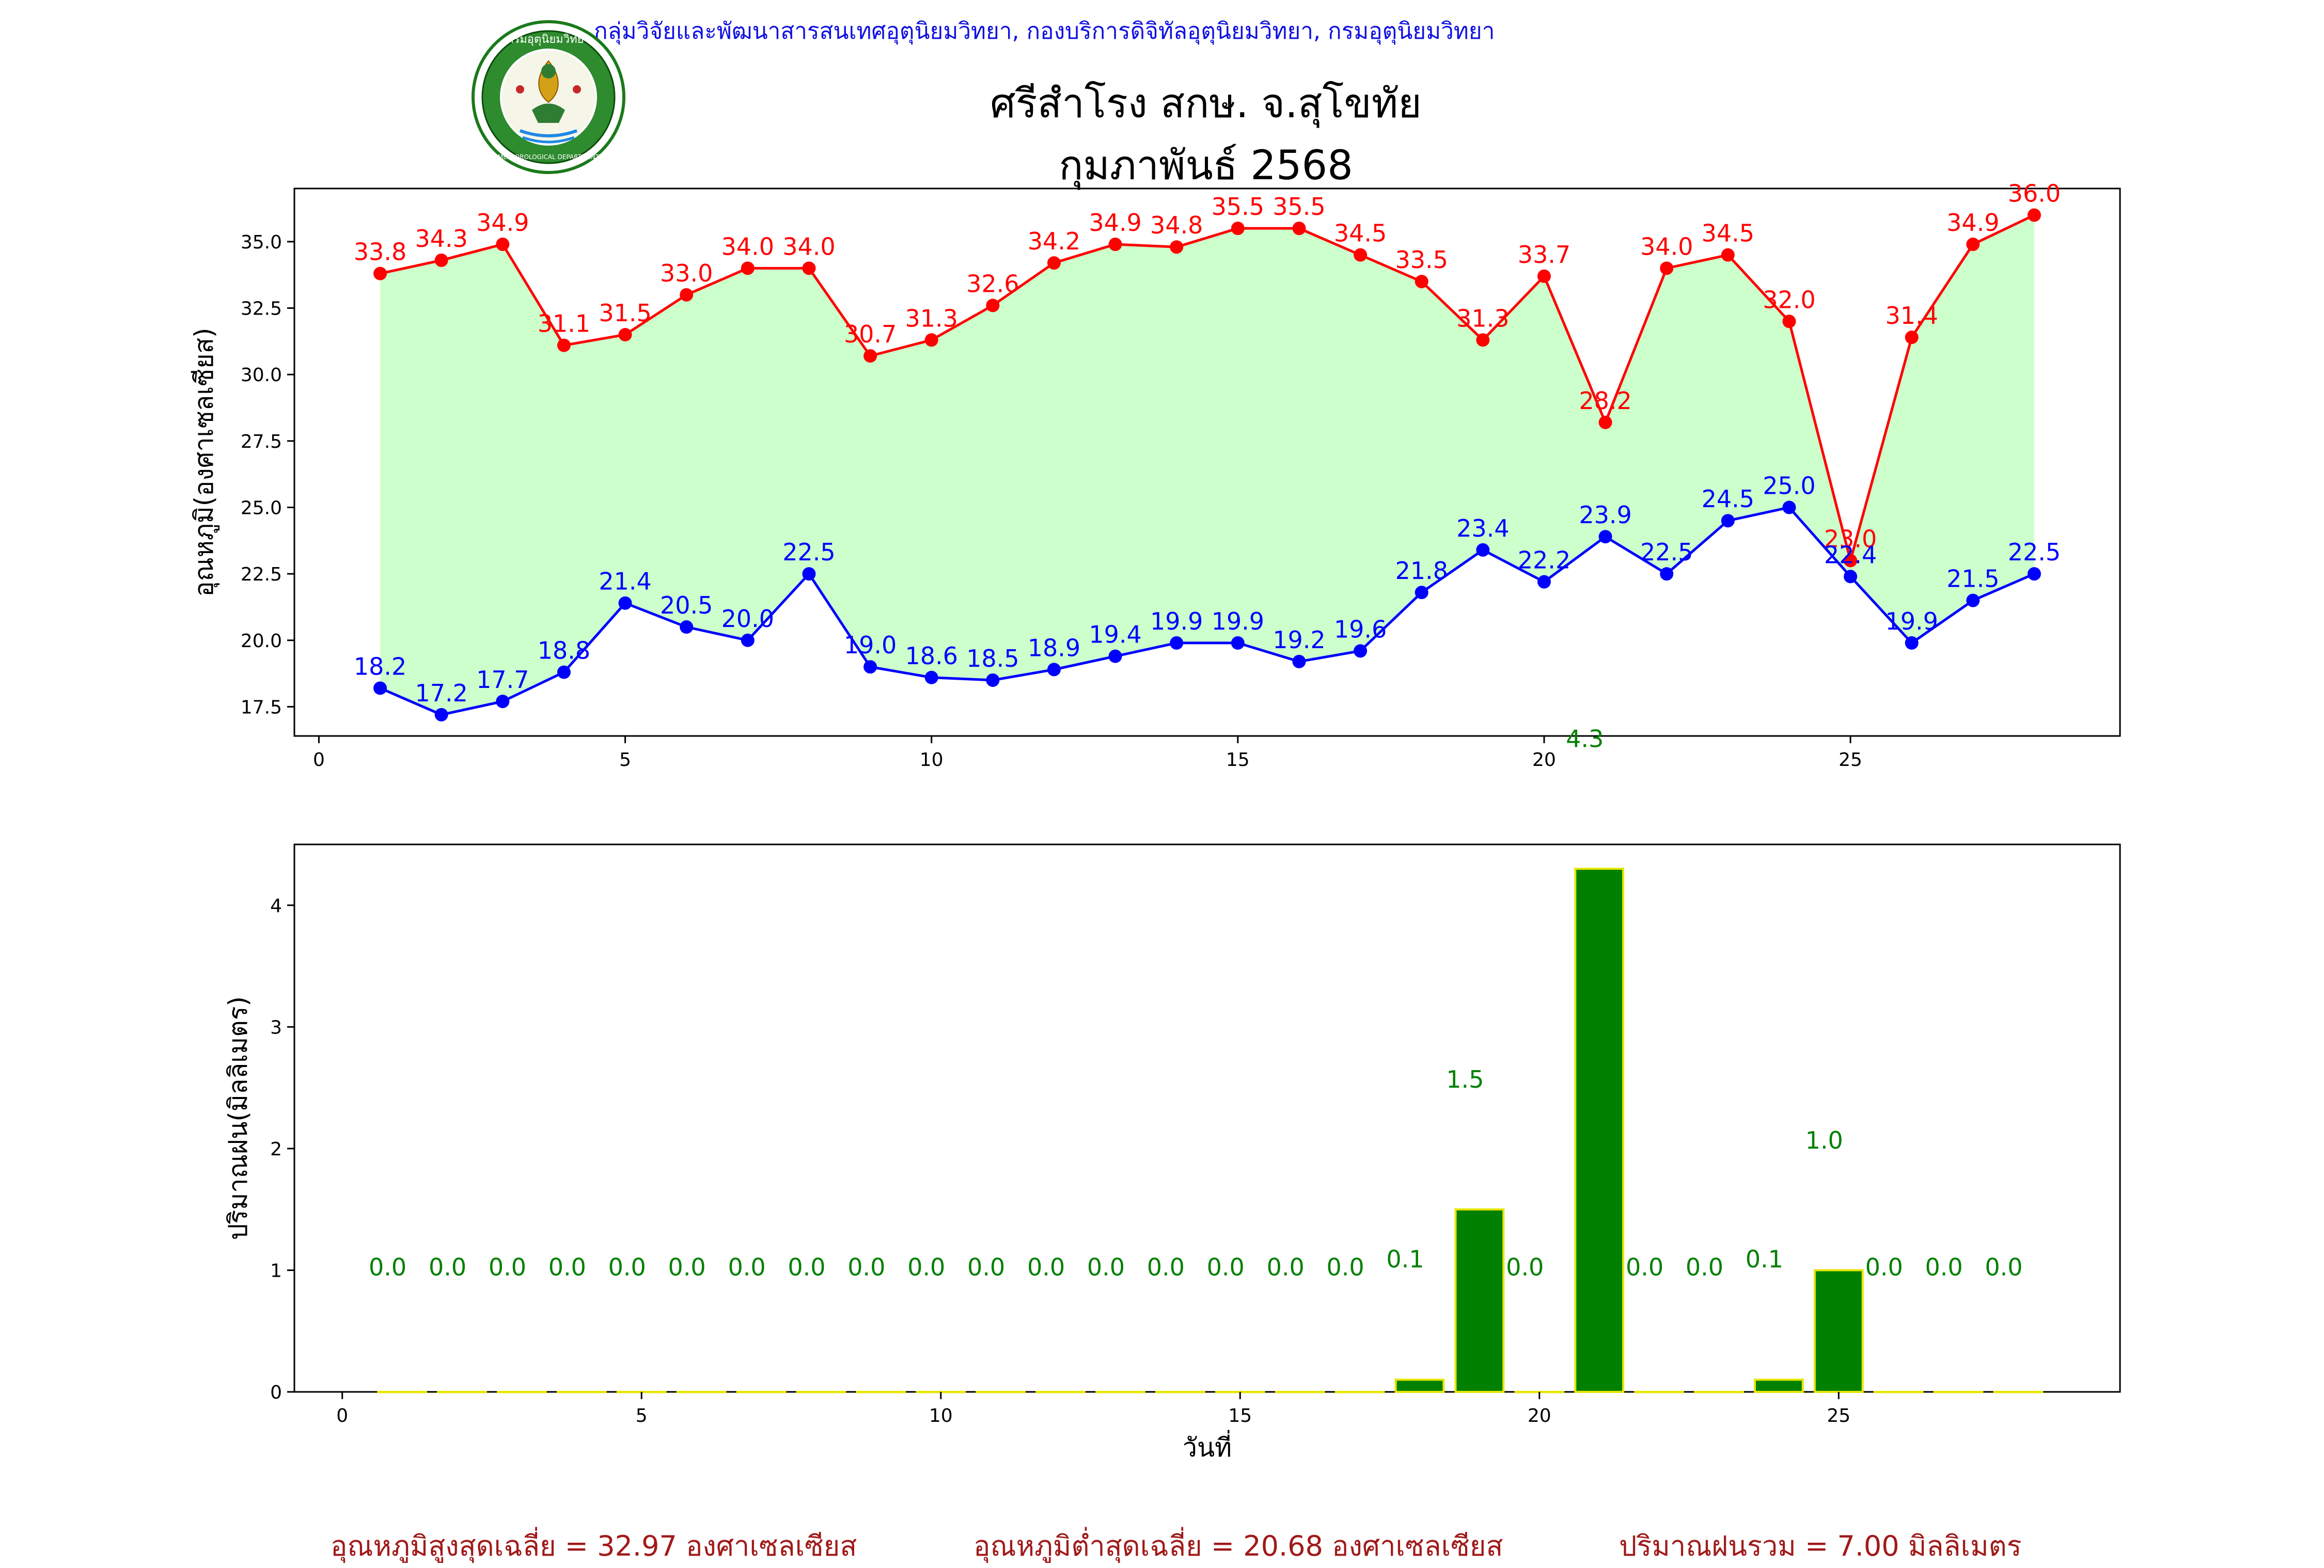 This screenshot has height=1568, width=2324. What do you see at coordinates (380, 252) in the screenshot?
I see `max-temp-label: 33.8` at bounding box center [380, 252].